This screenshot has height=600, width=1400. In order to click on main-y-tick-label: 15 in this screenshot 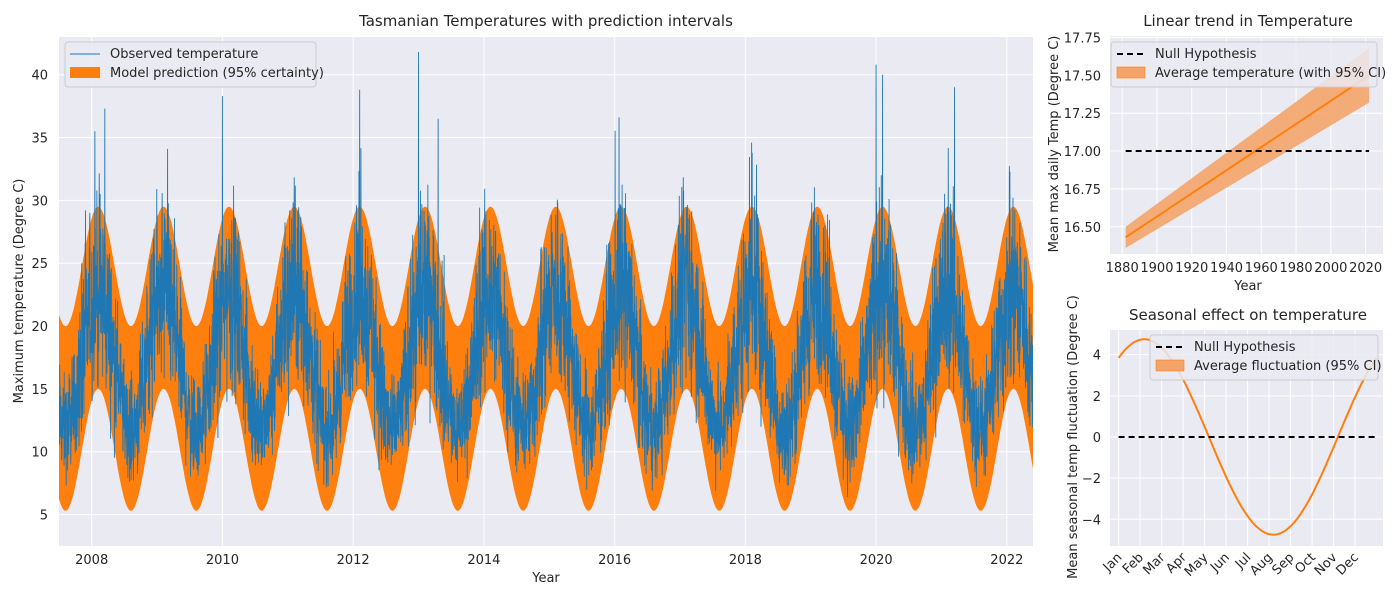, I will do `click(39, 390)`.